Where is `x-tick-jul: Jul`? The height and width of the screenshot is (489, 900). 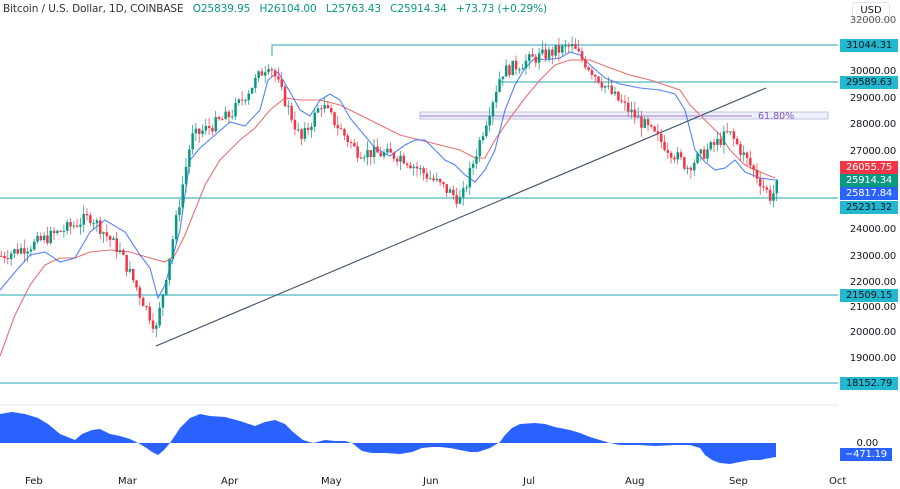 x-tick-jul: Jul is located at coordinates (529, 481).